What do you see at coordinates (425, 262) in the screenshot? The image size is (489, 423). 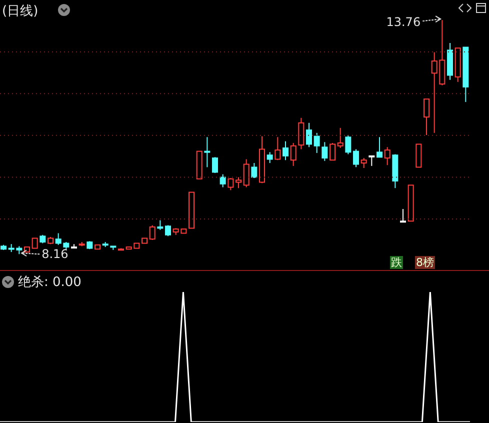 I see `annotation: 8榜` at bounding box center [425, 262].